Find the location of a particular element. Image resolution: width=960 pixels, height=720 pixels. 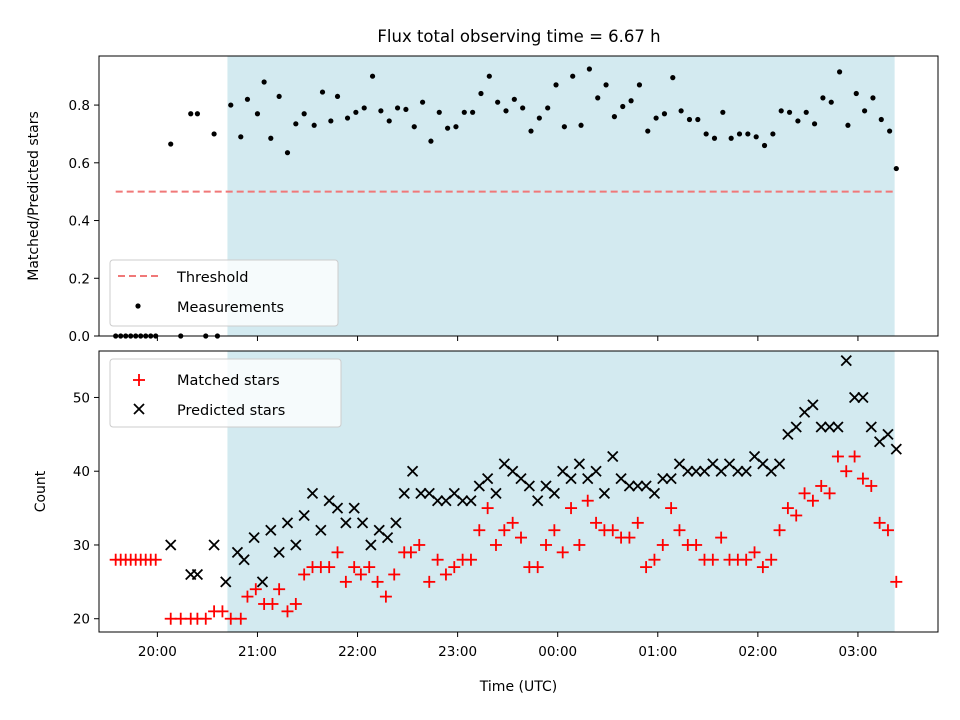

bottom-x-tick-label: 21:00 is located at coordinates (257, 652).